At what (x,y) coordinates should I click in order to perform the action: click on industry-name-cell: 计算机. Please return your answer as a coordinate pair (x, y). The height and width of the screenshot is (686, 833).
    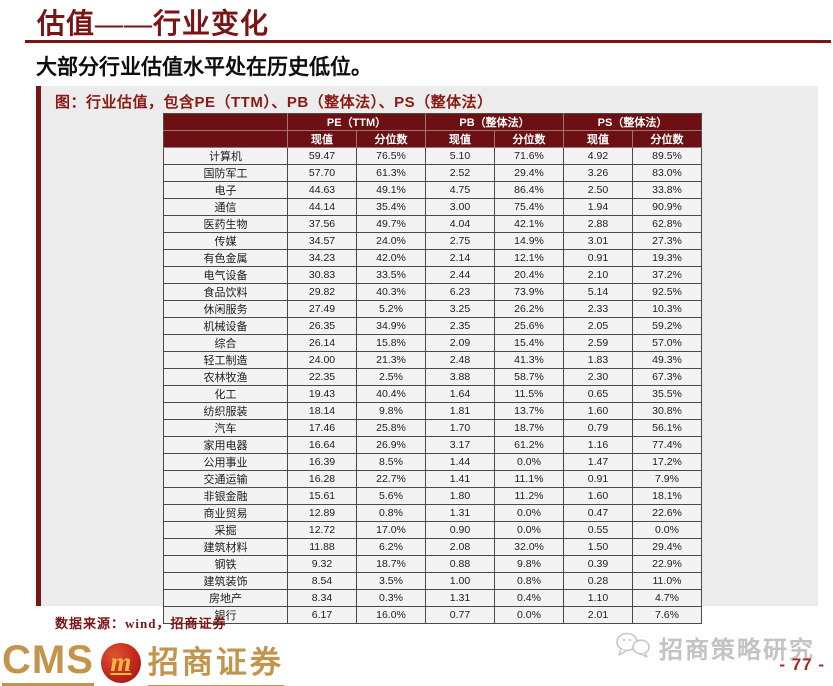
    Looking at the image, I should click on (225, 156).